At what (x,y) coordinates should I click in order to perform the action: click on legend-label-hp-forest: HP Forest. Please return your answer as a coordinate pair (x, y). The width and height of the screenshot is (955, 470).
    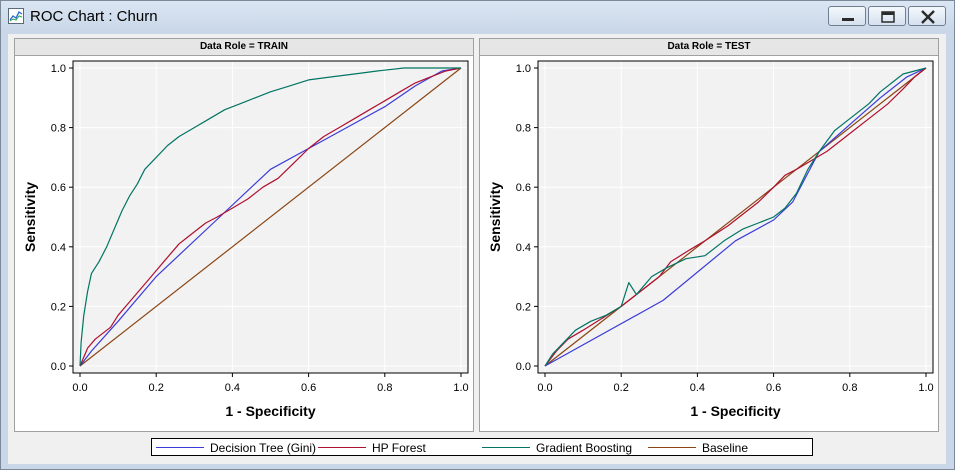
    Looking at the image, I should click on (399, 448).